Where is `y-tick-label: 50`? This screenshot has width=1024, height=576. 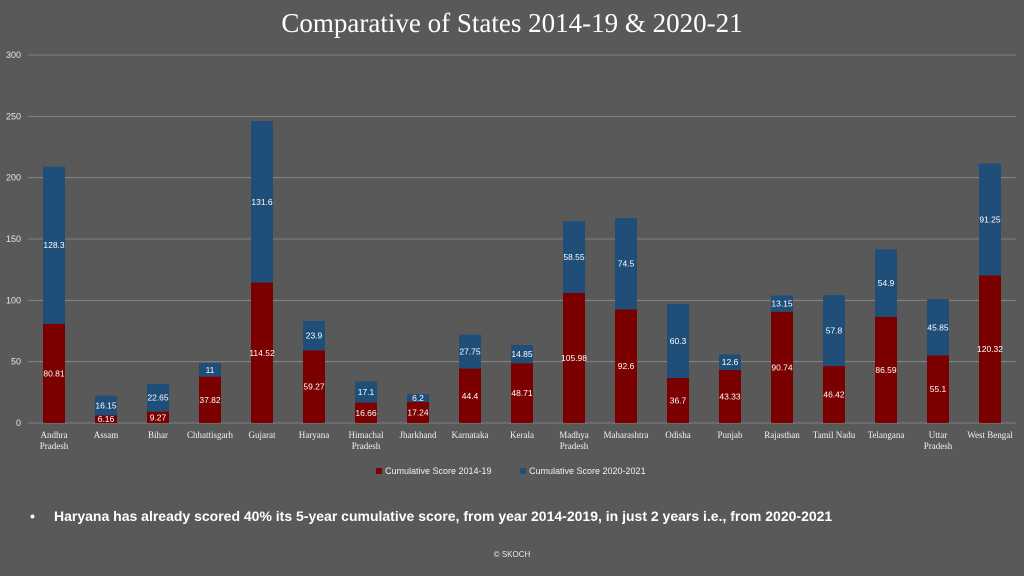 y-tick-label: 50 is located at coordinates (16, 362).